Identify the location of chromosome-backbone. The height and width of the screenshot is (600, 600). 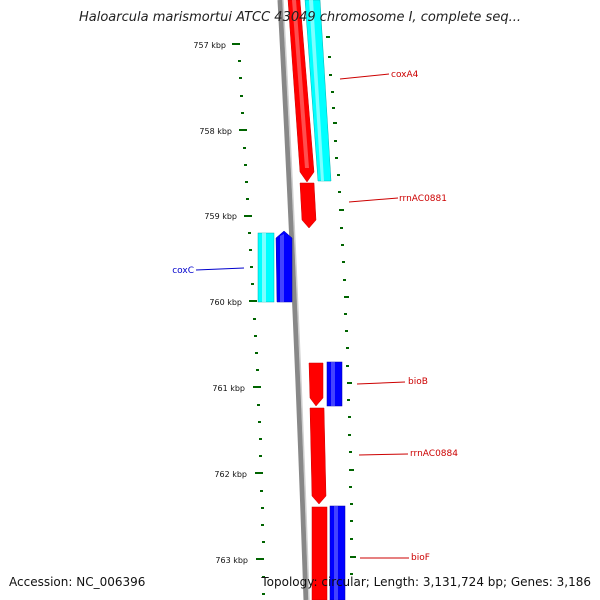
(293, 300).